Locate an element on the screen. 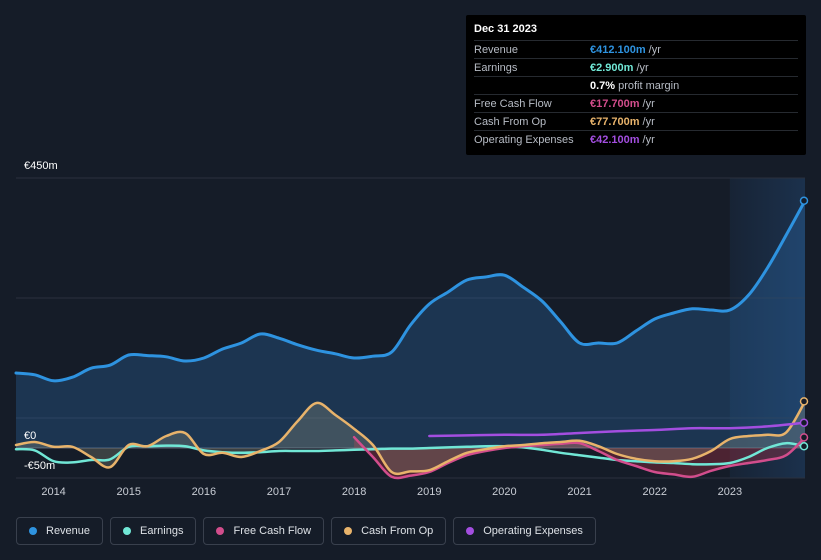 The width and height of the screenshot is (821, 560). tooltip-row: Cash From Op €77.700m/yr is located at coordinates (636, 121).